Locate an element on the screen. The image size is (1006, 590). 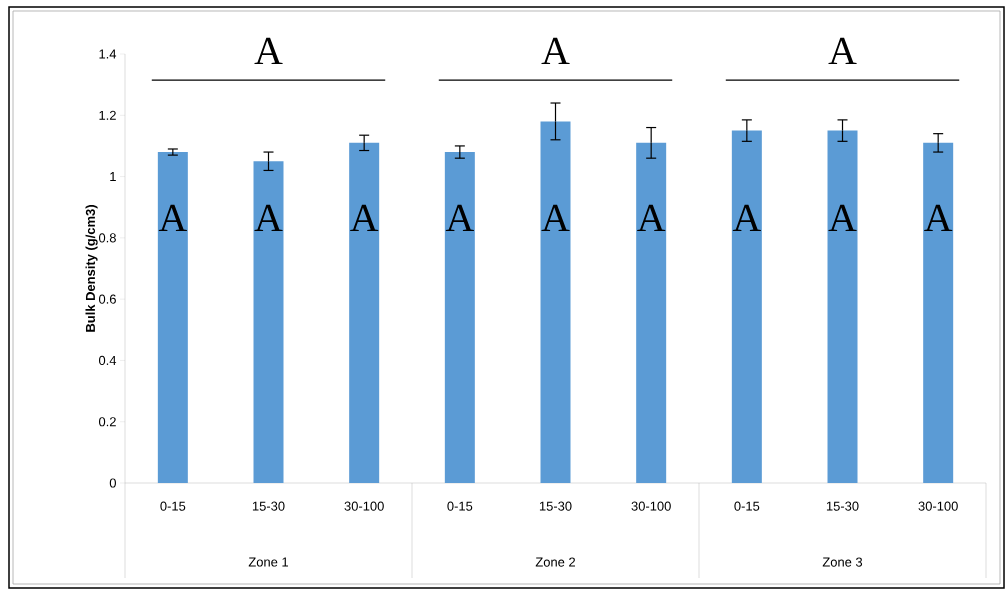
text: Zone 3 is located at coordinates (842, 562).